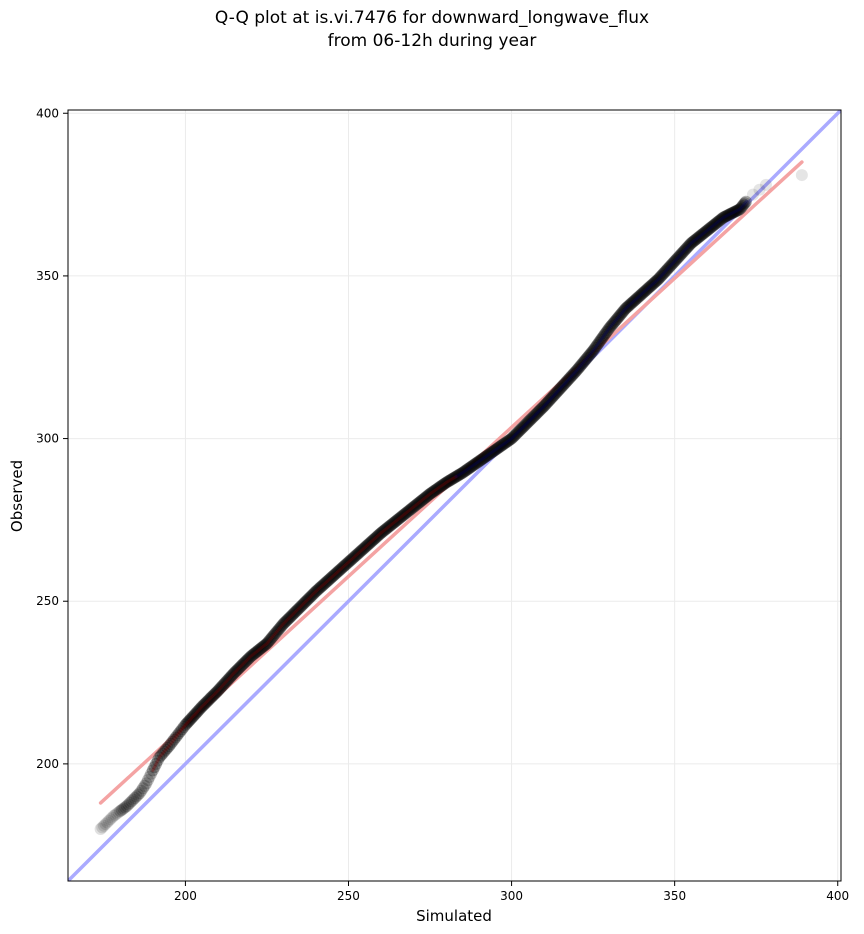 This screenshot has width=864, height=934. I want to click on x-tick-label: 350, so click(674, 896).